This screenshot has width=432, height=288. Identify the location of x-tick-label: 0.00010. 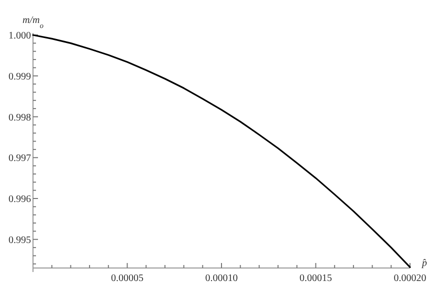
(221, 278).